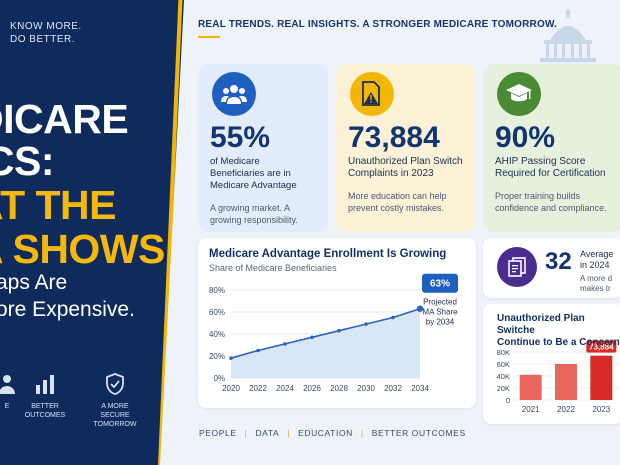 This screenshot has height=465, width=620. I want to click on annotation-text: MA Share, so click(440, 312).